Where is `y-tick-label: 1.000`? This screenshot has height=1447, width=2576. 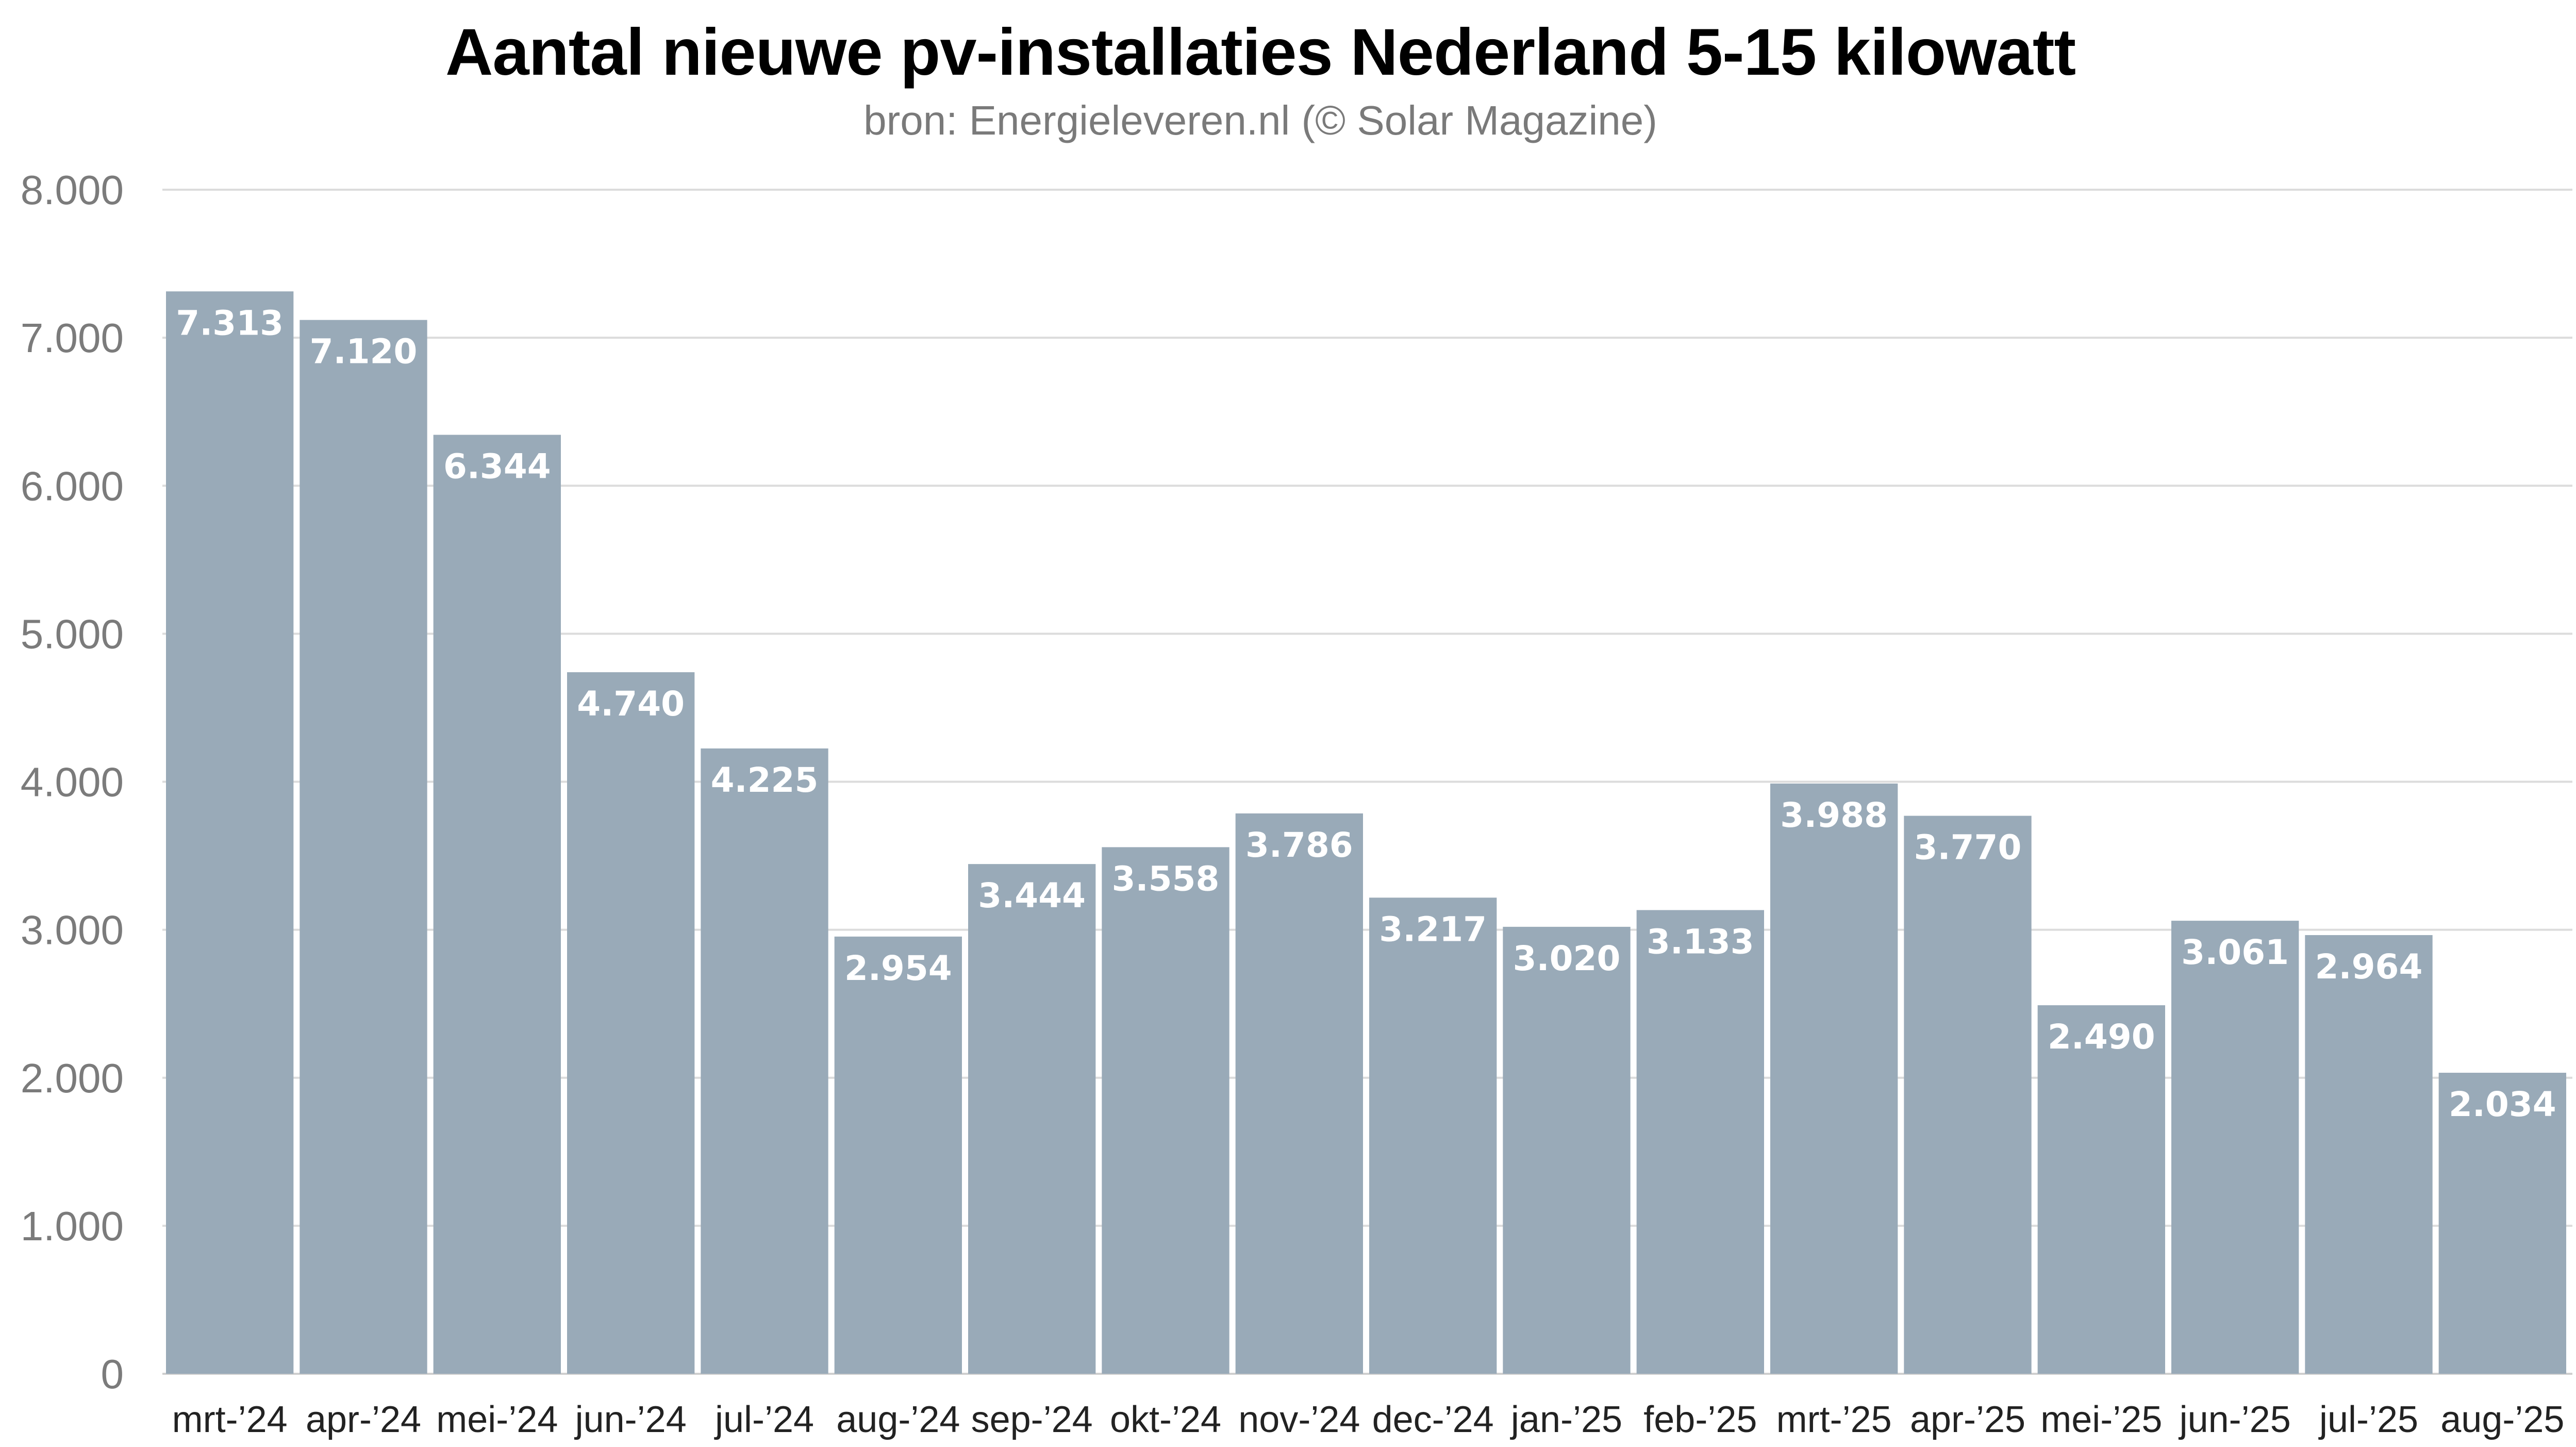 y-tick-label: 1.000 is located at coordinates (73, 1226).